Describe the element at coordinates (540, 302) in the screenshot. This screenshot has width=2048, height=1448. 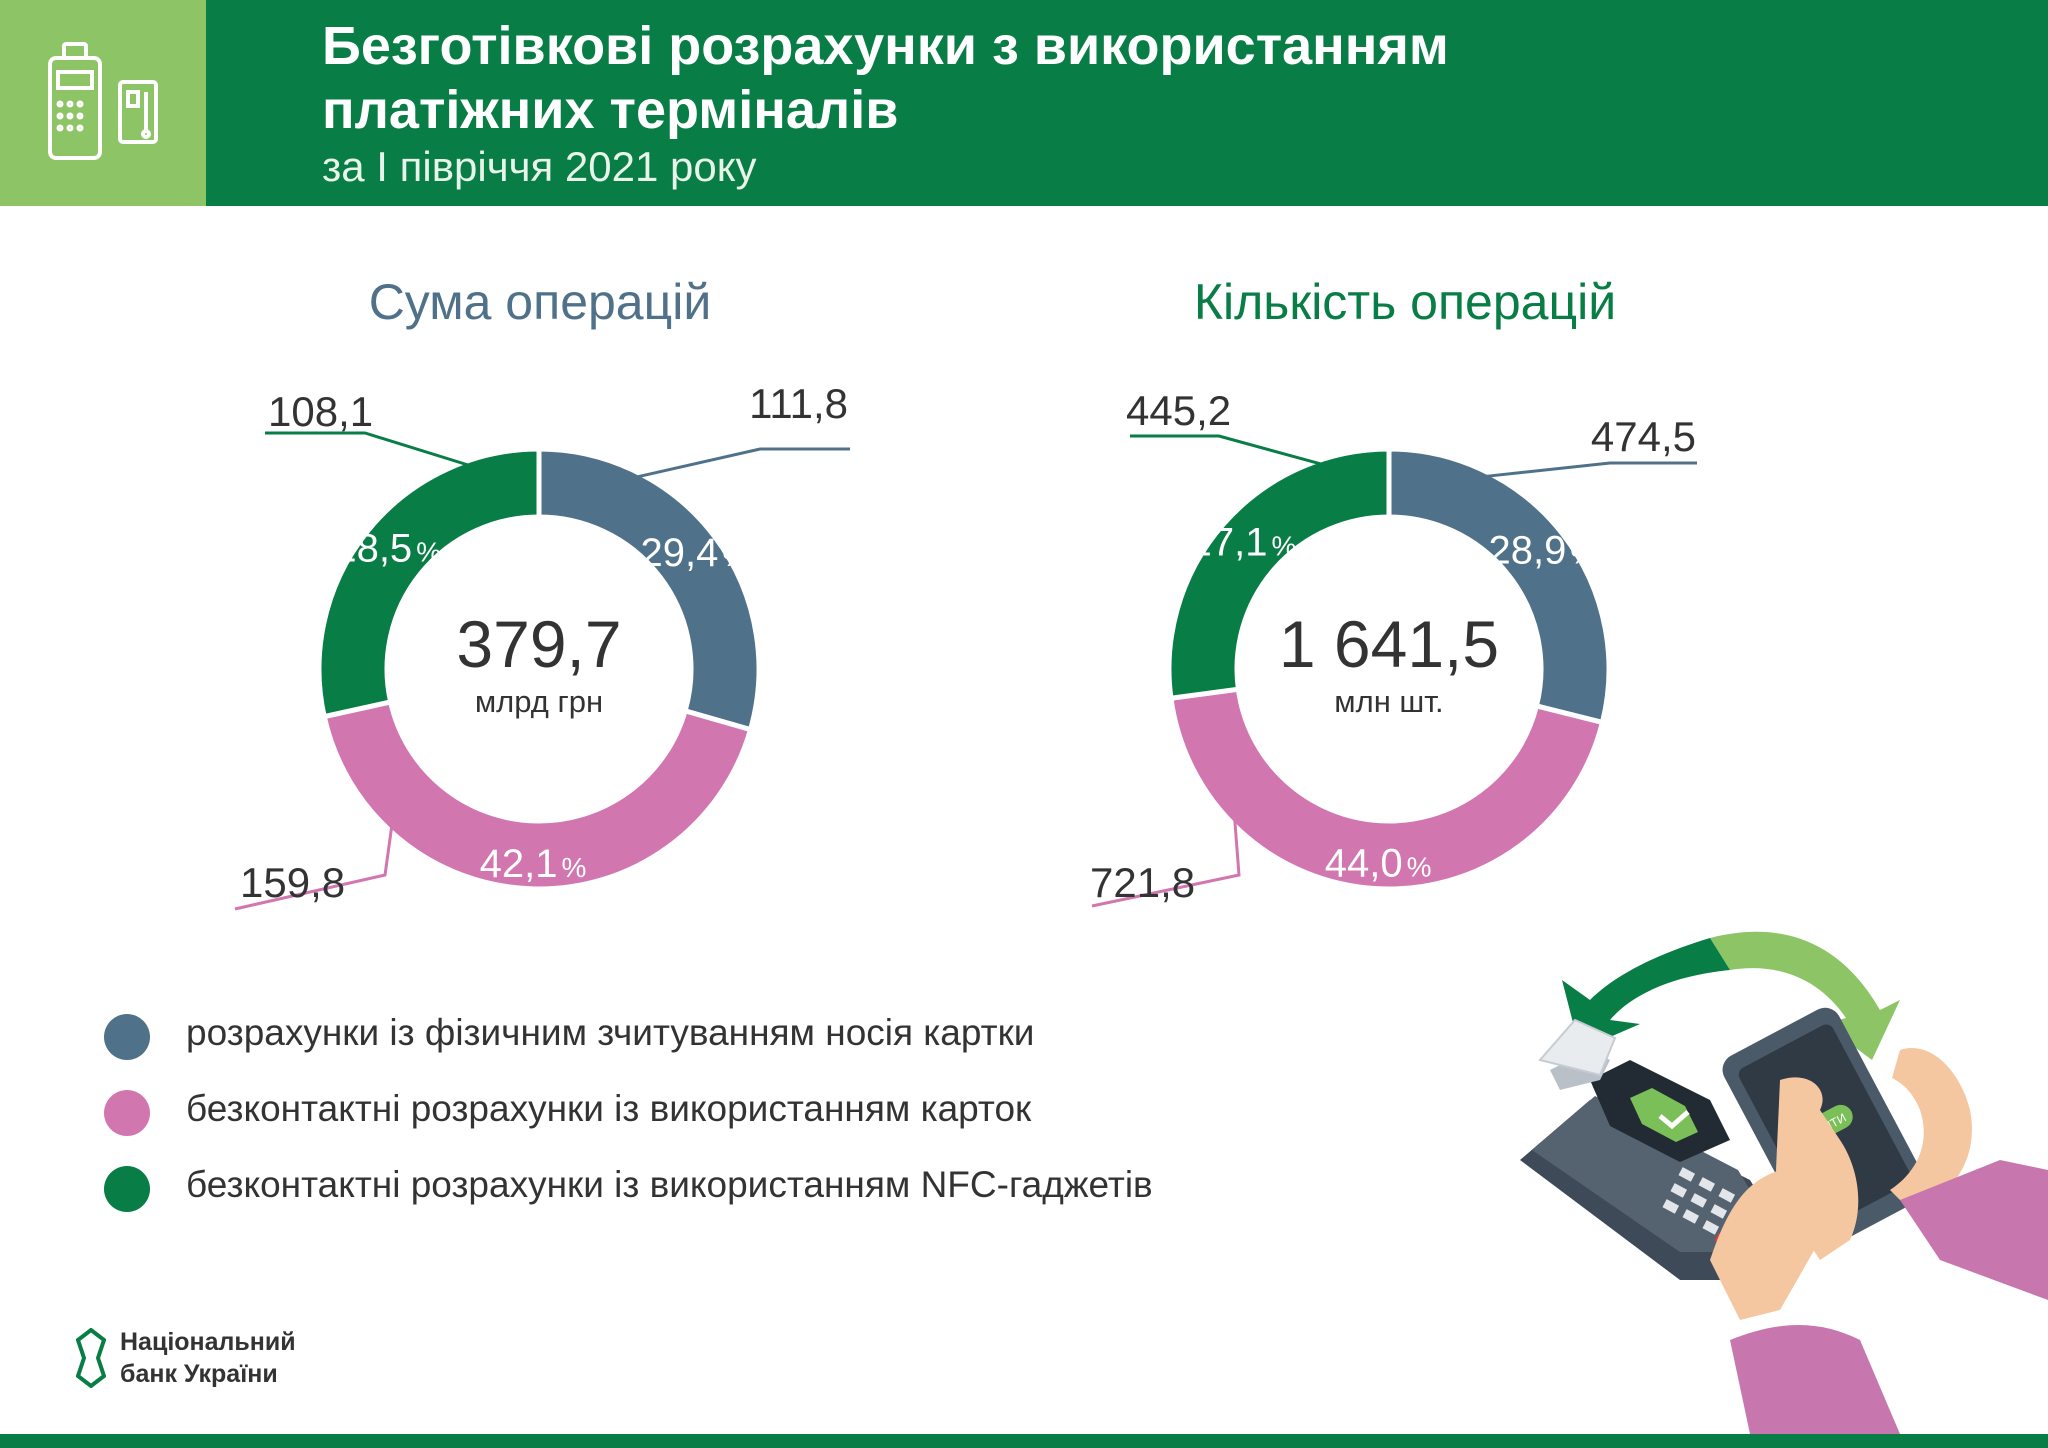
I see `chart-title-sum: Сума операцій` at that location.